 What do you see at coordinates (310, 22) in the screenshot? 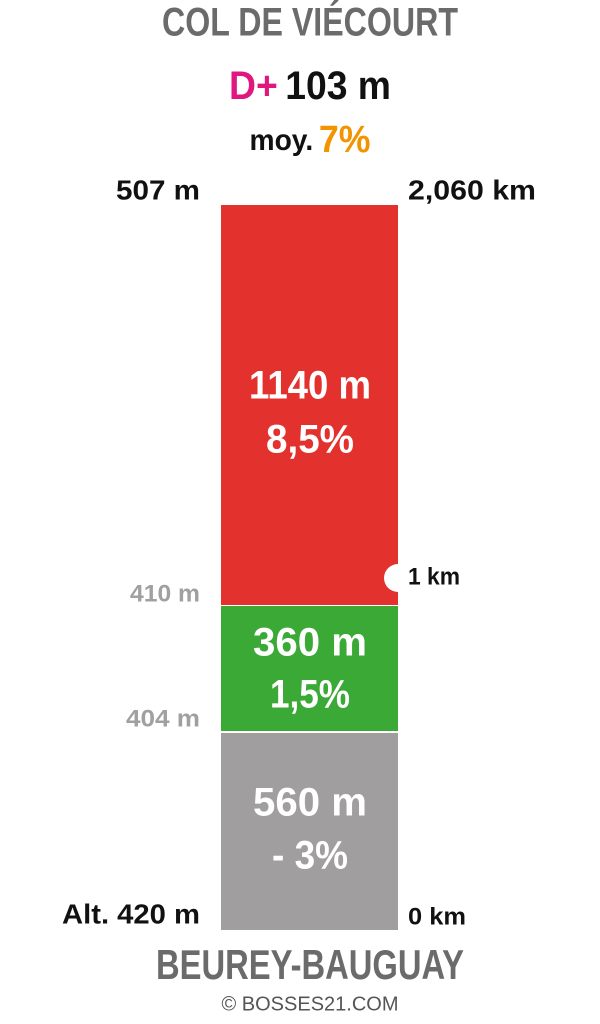
I see `title: COL DE VIÉCOURT` at bounding box center [310, 22].